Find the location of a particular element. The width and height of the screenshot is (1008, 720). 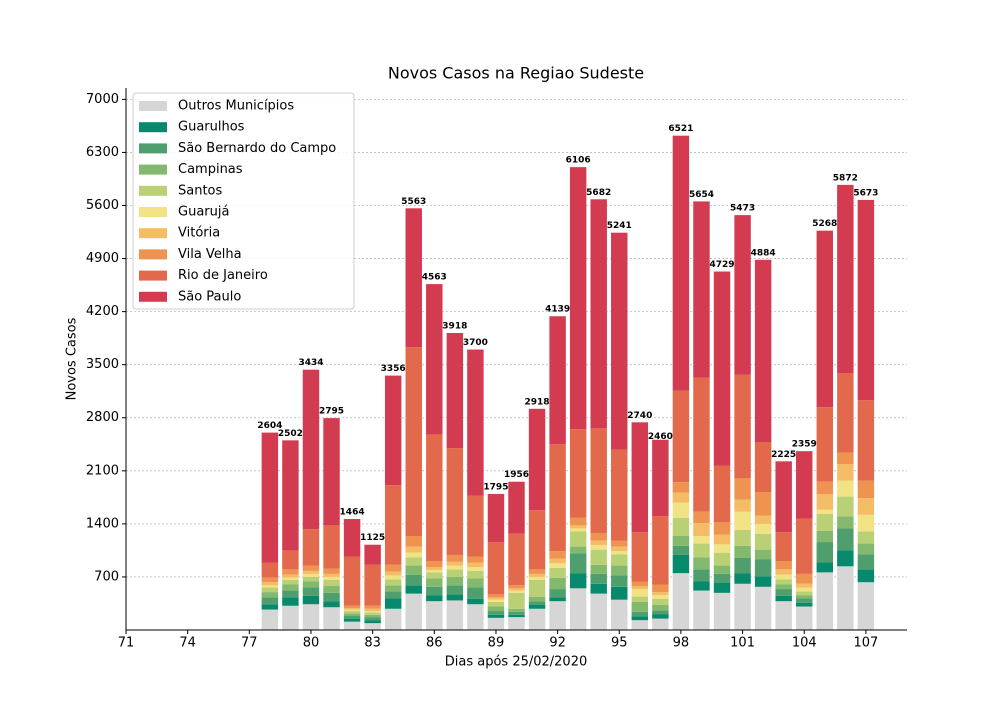

y-tick-label: 700 is located at coordinates (106, 576).